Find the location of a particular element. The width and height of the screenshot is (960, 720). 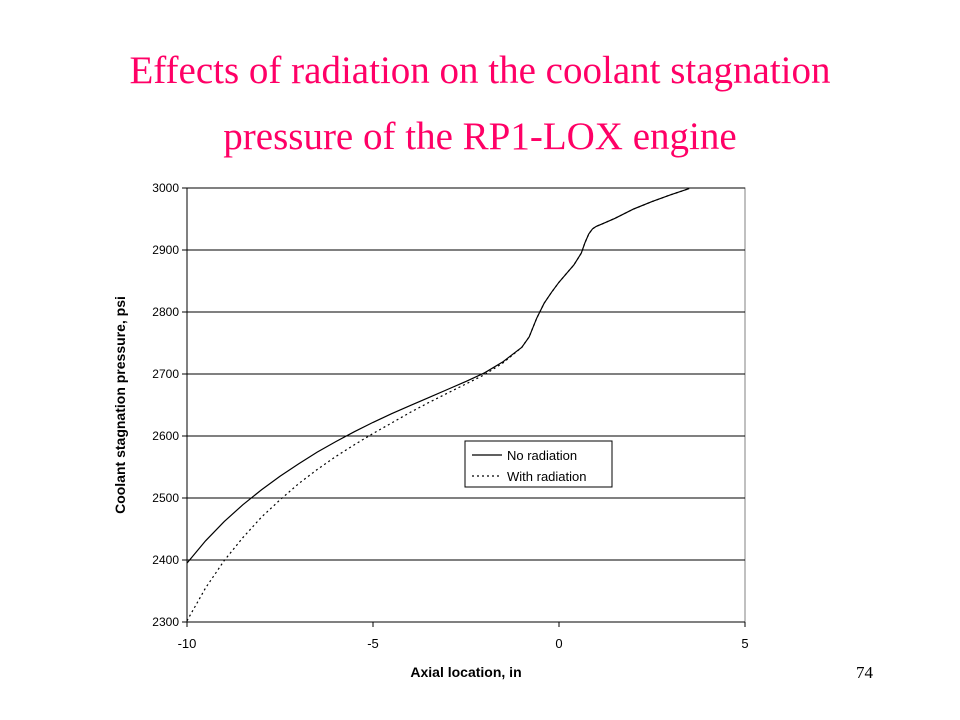

x-axis-label: Axial location, in is located at coordinates (465, 672).